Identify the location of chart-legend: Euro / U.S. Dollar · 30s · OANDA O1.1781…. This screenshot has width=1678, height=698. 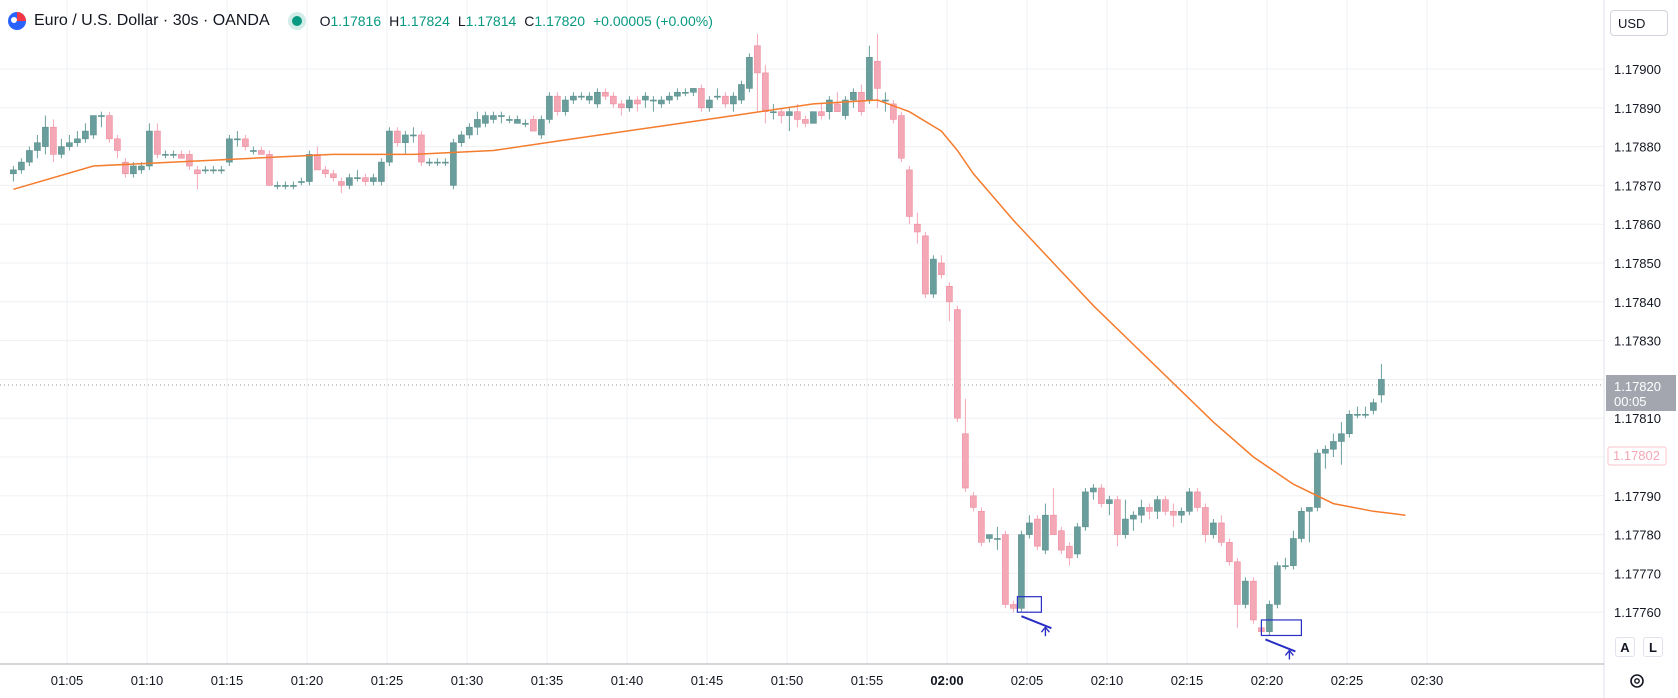
(364, 21).